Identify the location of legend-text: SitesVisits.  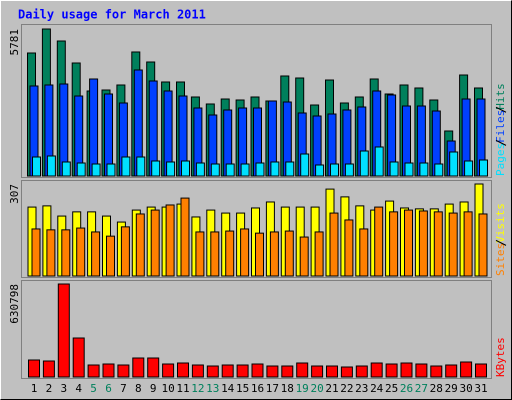
(500, 239).